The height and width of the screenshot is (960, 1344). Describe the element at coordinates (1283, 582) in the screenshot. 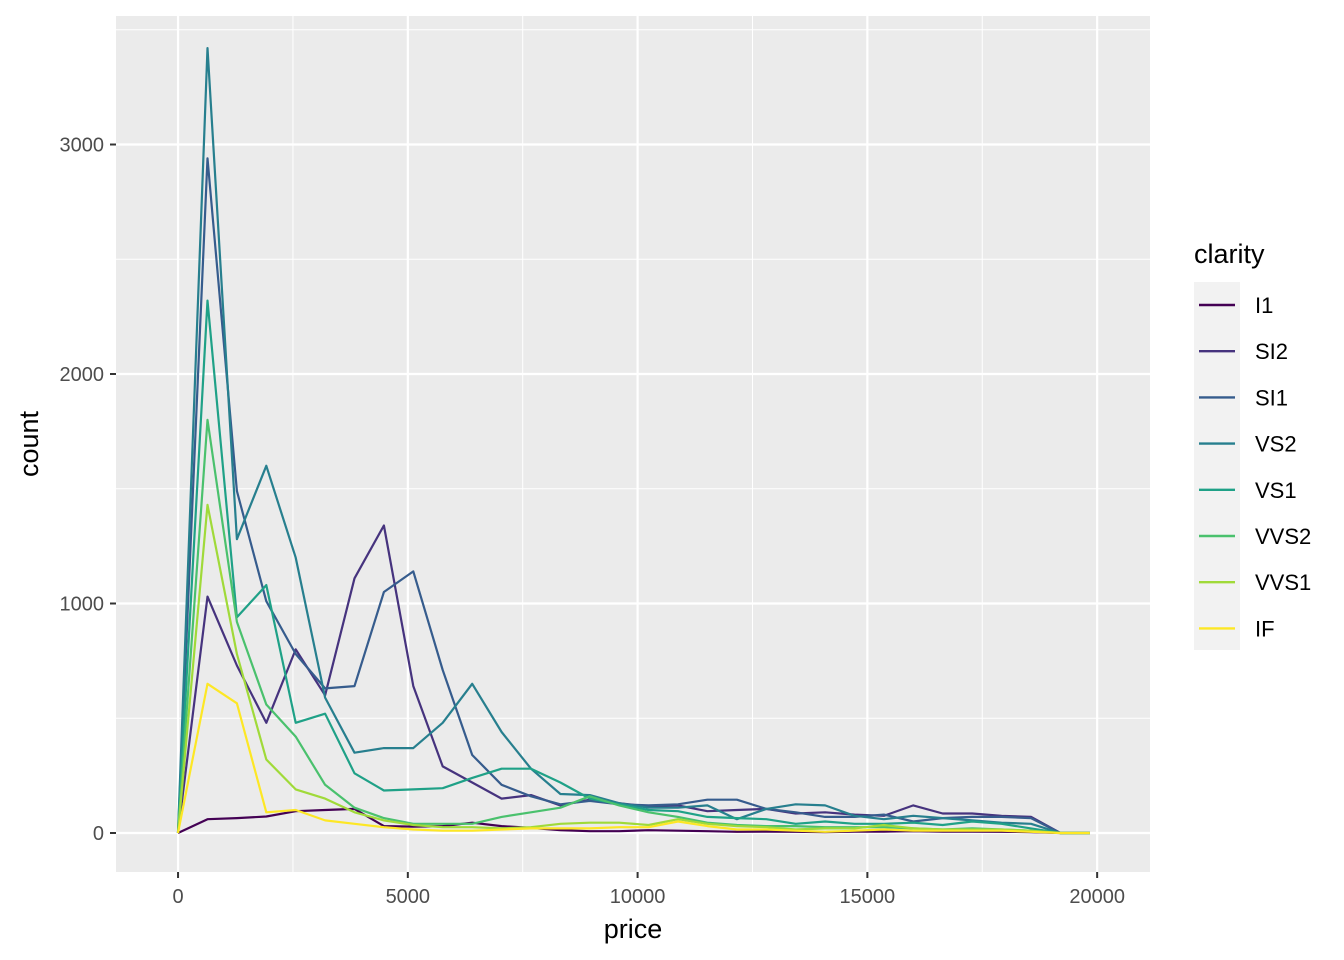

I see `legend-label-vvs1: VVS1` at that location.